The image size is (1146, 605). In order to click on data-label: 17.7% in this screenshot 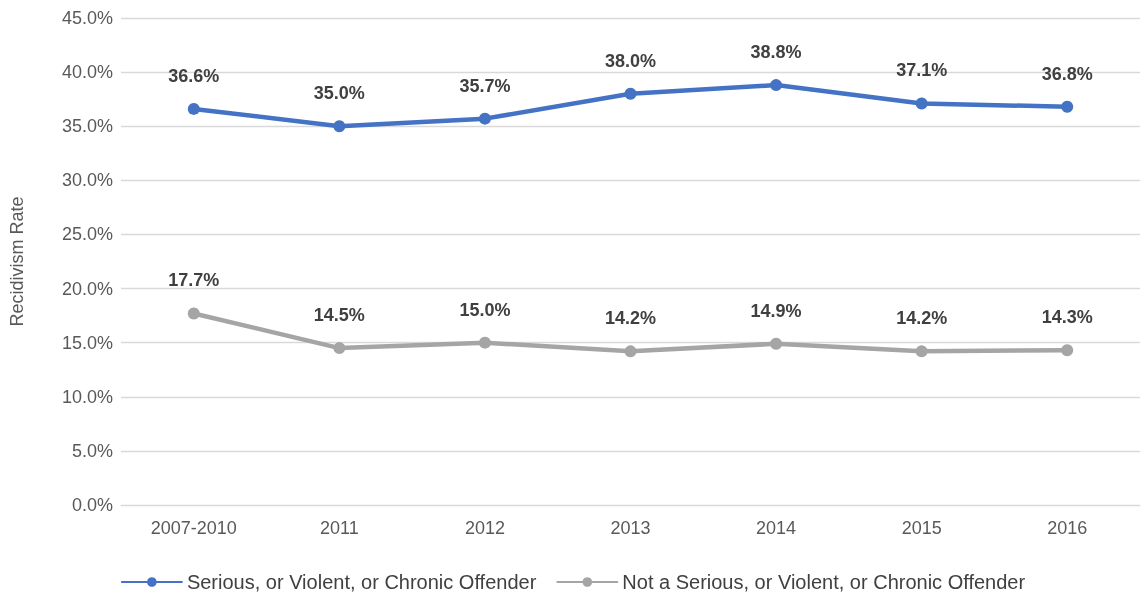, I will do `click(194, 280)`.